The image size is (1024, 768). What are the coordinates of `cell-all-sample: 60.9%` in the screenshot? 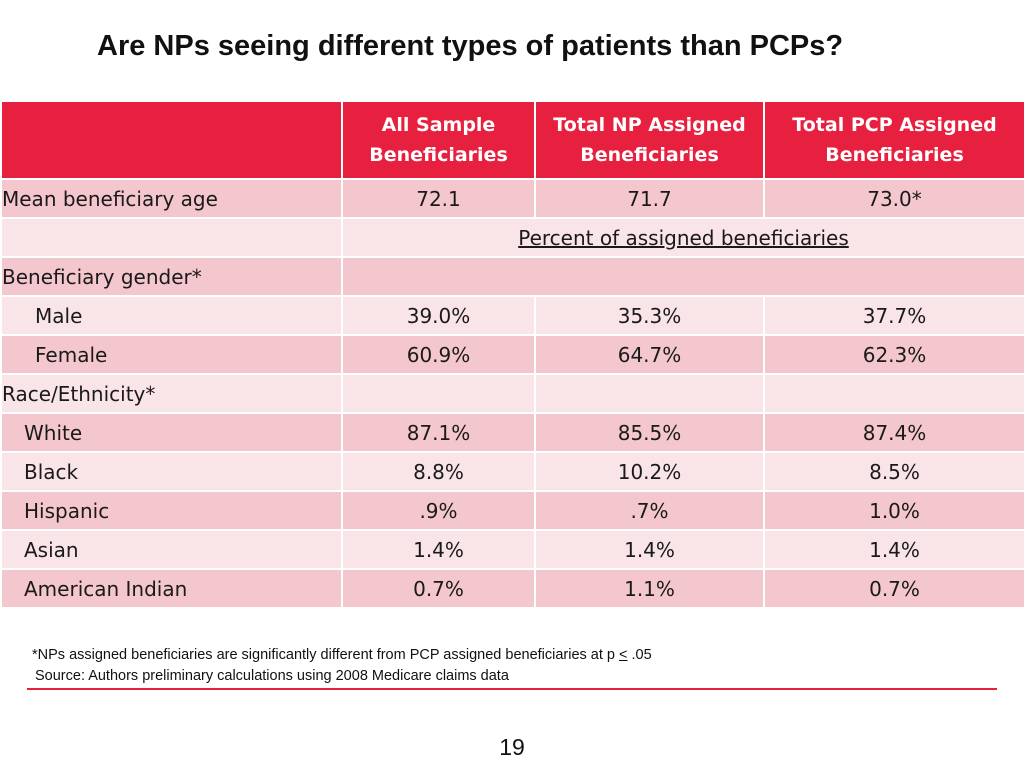 It's located at (438, 354).